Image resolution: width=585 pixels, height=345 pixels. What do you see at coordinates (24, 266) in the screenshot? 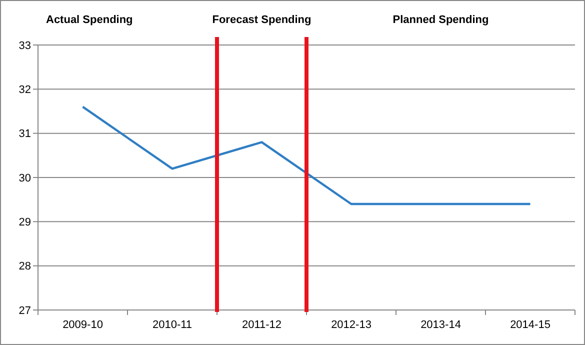
I see `y-tick-label: 28` at bounding box center [24, 266].